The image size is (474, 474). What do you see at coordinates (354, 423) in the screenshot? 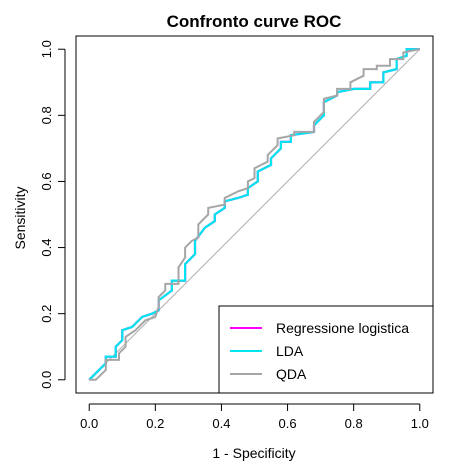
I see `x-tick-label: 0.8` at bounding box center [354, 423].